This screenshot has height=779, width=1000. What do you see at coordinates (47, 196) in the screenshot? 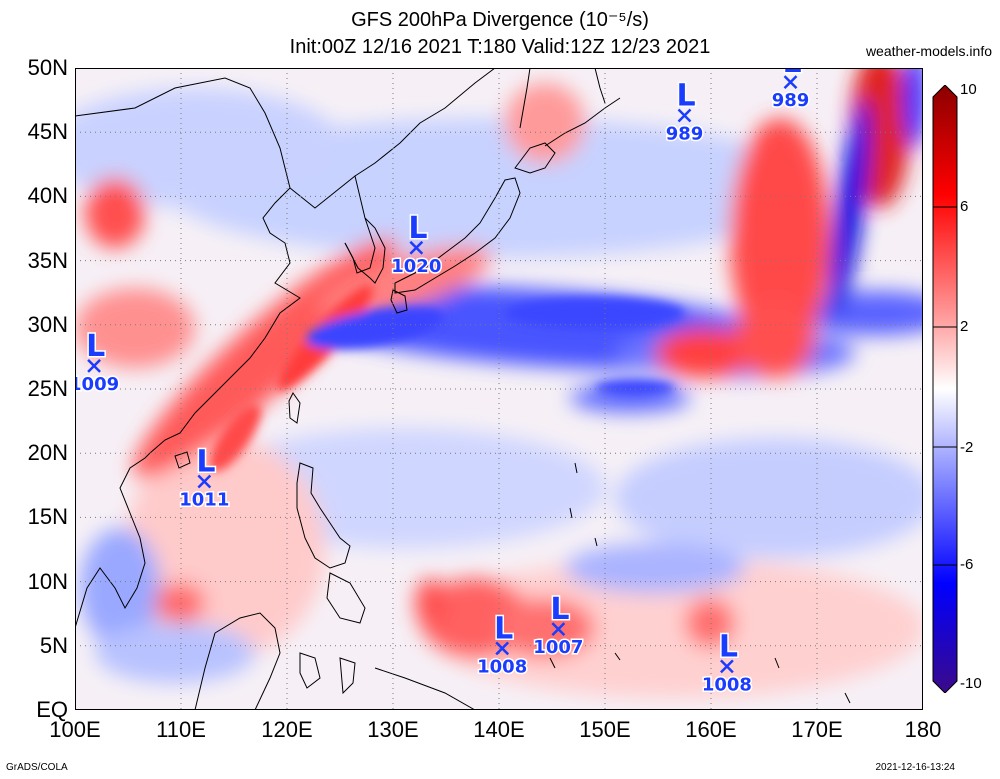
I see `y-tick-label: 40N` at bounding box center [47, 196].